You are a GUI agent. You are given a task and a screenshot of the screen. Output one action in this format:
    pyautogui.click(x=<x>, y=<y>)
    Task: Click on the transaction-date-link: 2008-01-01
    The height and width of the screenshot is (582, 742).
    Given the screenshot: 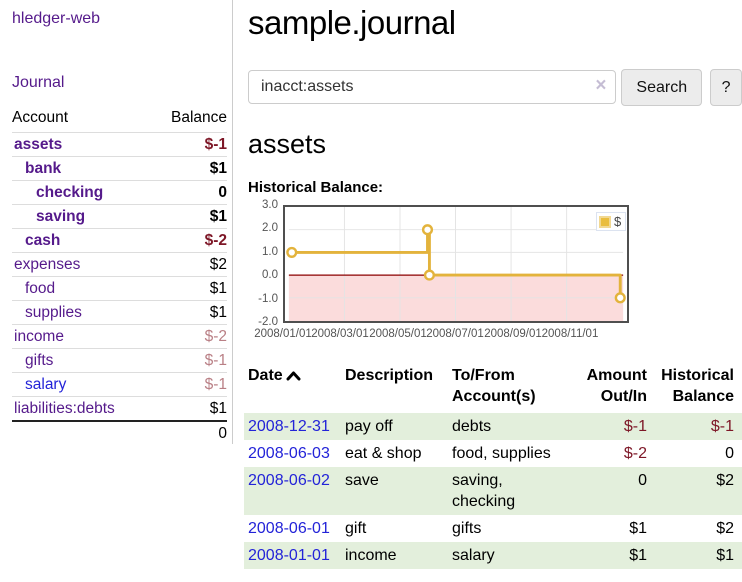 What is the action you would take?
    pyautogui.click(x=289, y=555)
    